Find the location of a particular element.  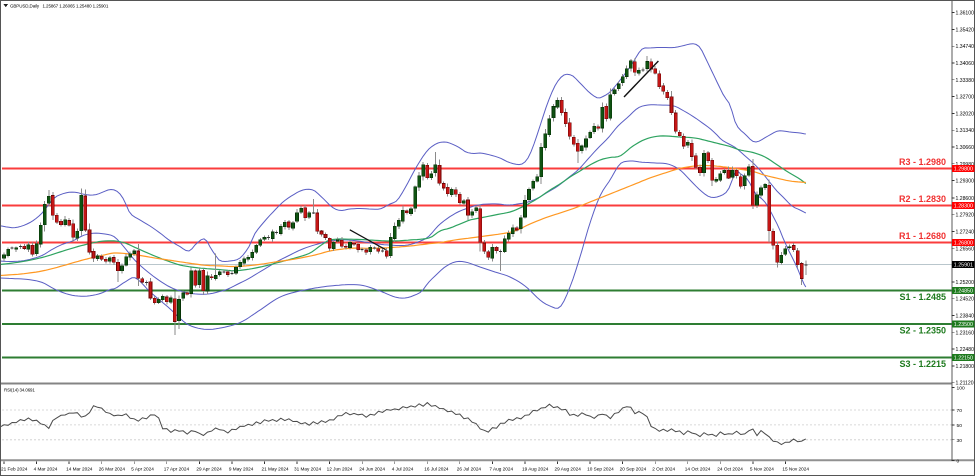

svg-text: 1.34060 is located at coordinates (965, 64).